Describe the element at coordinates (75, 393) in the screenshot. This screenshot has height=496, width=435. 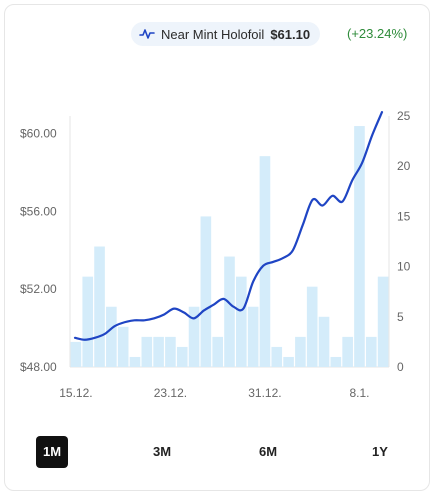
I see `x-tick-label: 15.12.` at that location.